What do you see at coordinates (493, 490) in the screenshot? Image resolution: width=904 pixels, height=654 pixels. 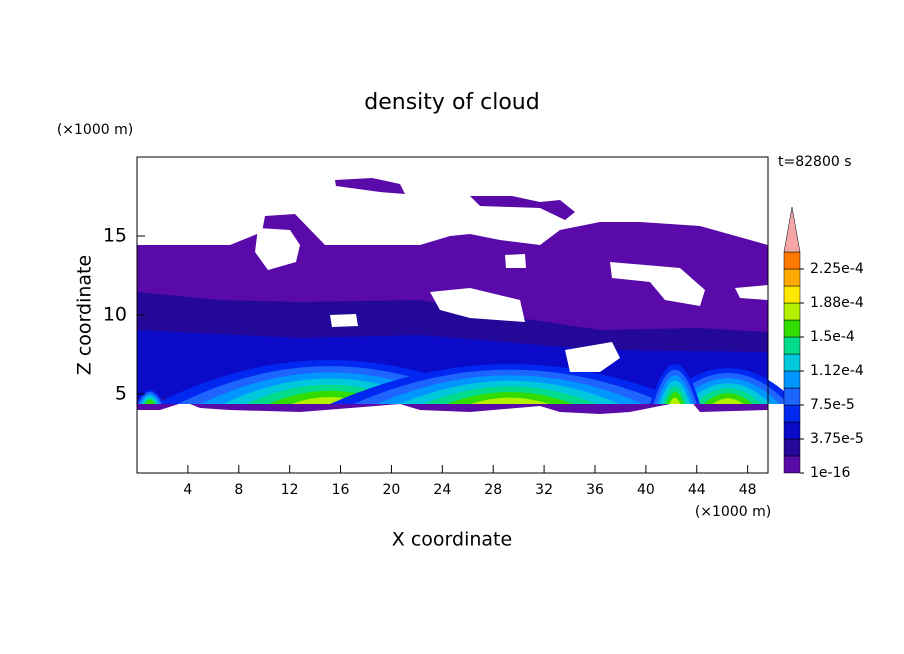 I see `x-tick-label: 28` at bounding box center [493, 490].